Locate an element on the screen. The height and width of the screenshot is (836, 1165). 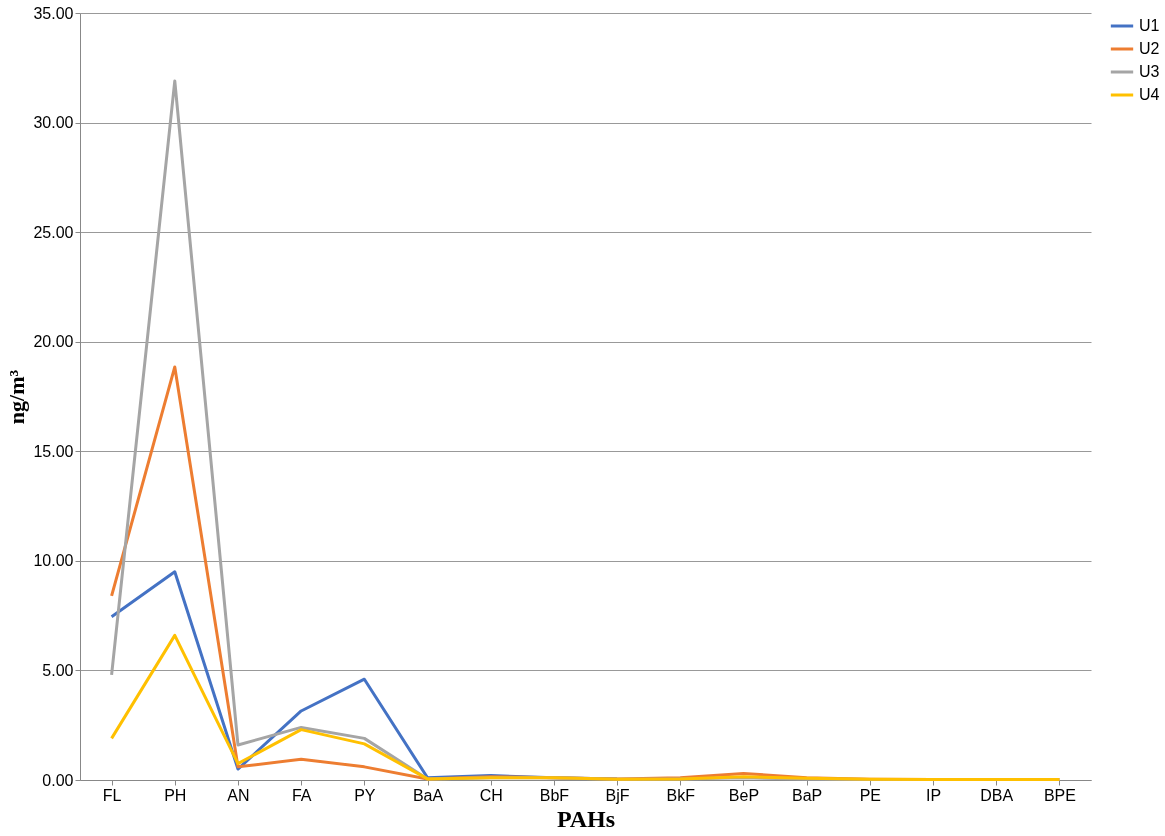
x-tick-label: FA is located at coordinates (301, 795).